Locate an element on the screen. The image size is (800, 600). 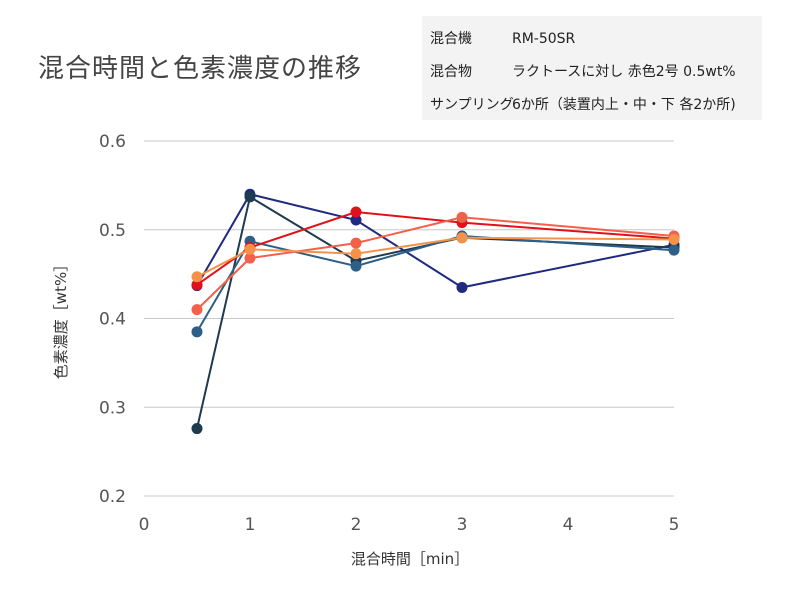
info-row-mixer: 混合機 RM-50SR is located at coordinates (502, 38).